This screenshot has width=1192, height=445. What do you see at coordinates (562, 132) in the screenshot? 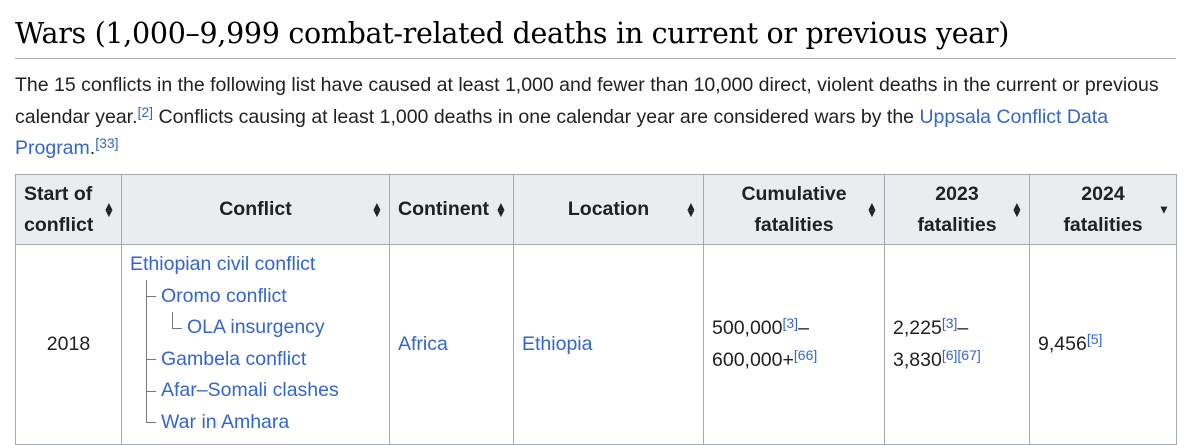
I see `ucdp-link: Uppsala Conflict Data Program` at bounding box center [562, 132].